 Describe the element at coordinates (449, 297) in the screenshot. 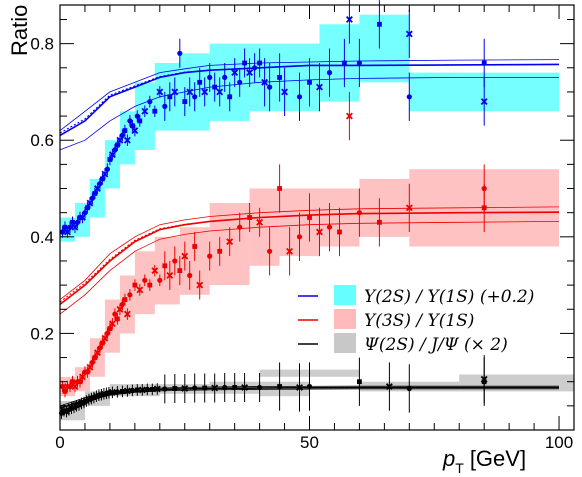

I see `legend-label: Υ(2S) / Υ(1S) (+0.2)` at that location.